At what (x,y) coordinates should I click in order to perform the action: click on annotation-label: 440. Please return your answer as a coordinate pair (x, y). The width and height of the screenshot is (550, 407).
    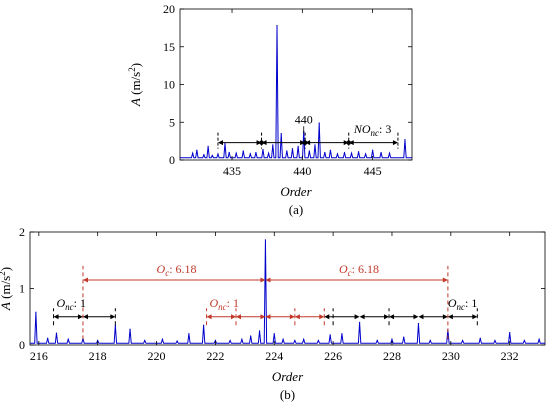
    Looking at the image, I should click on (304, 119).